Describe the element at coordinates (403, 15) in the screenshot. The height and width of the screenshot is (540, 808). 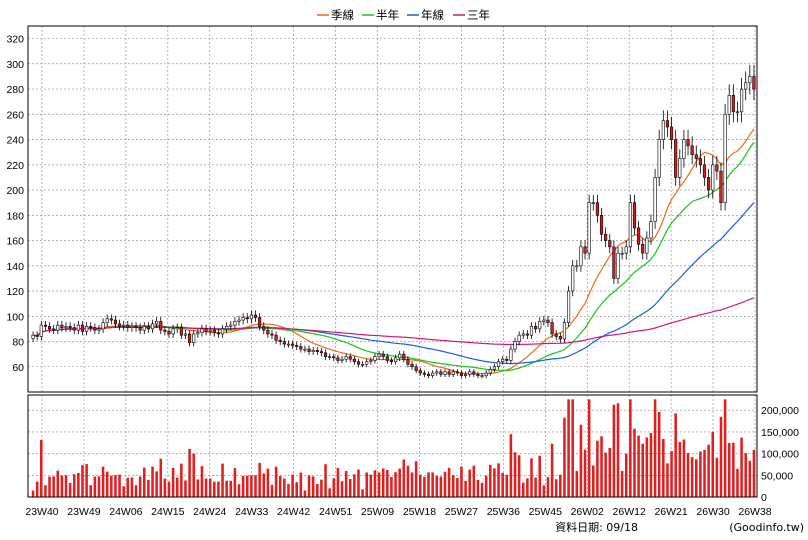
I see `legend: 季線 半年 年線 三年` at that location.